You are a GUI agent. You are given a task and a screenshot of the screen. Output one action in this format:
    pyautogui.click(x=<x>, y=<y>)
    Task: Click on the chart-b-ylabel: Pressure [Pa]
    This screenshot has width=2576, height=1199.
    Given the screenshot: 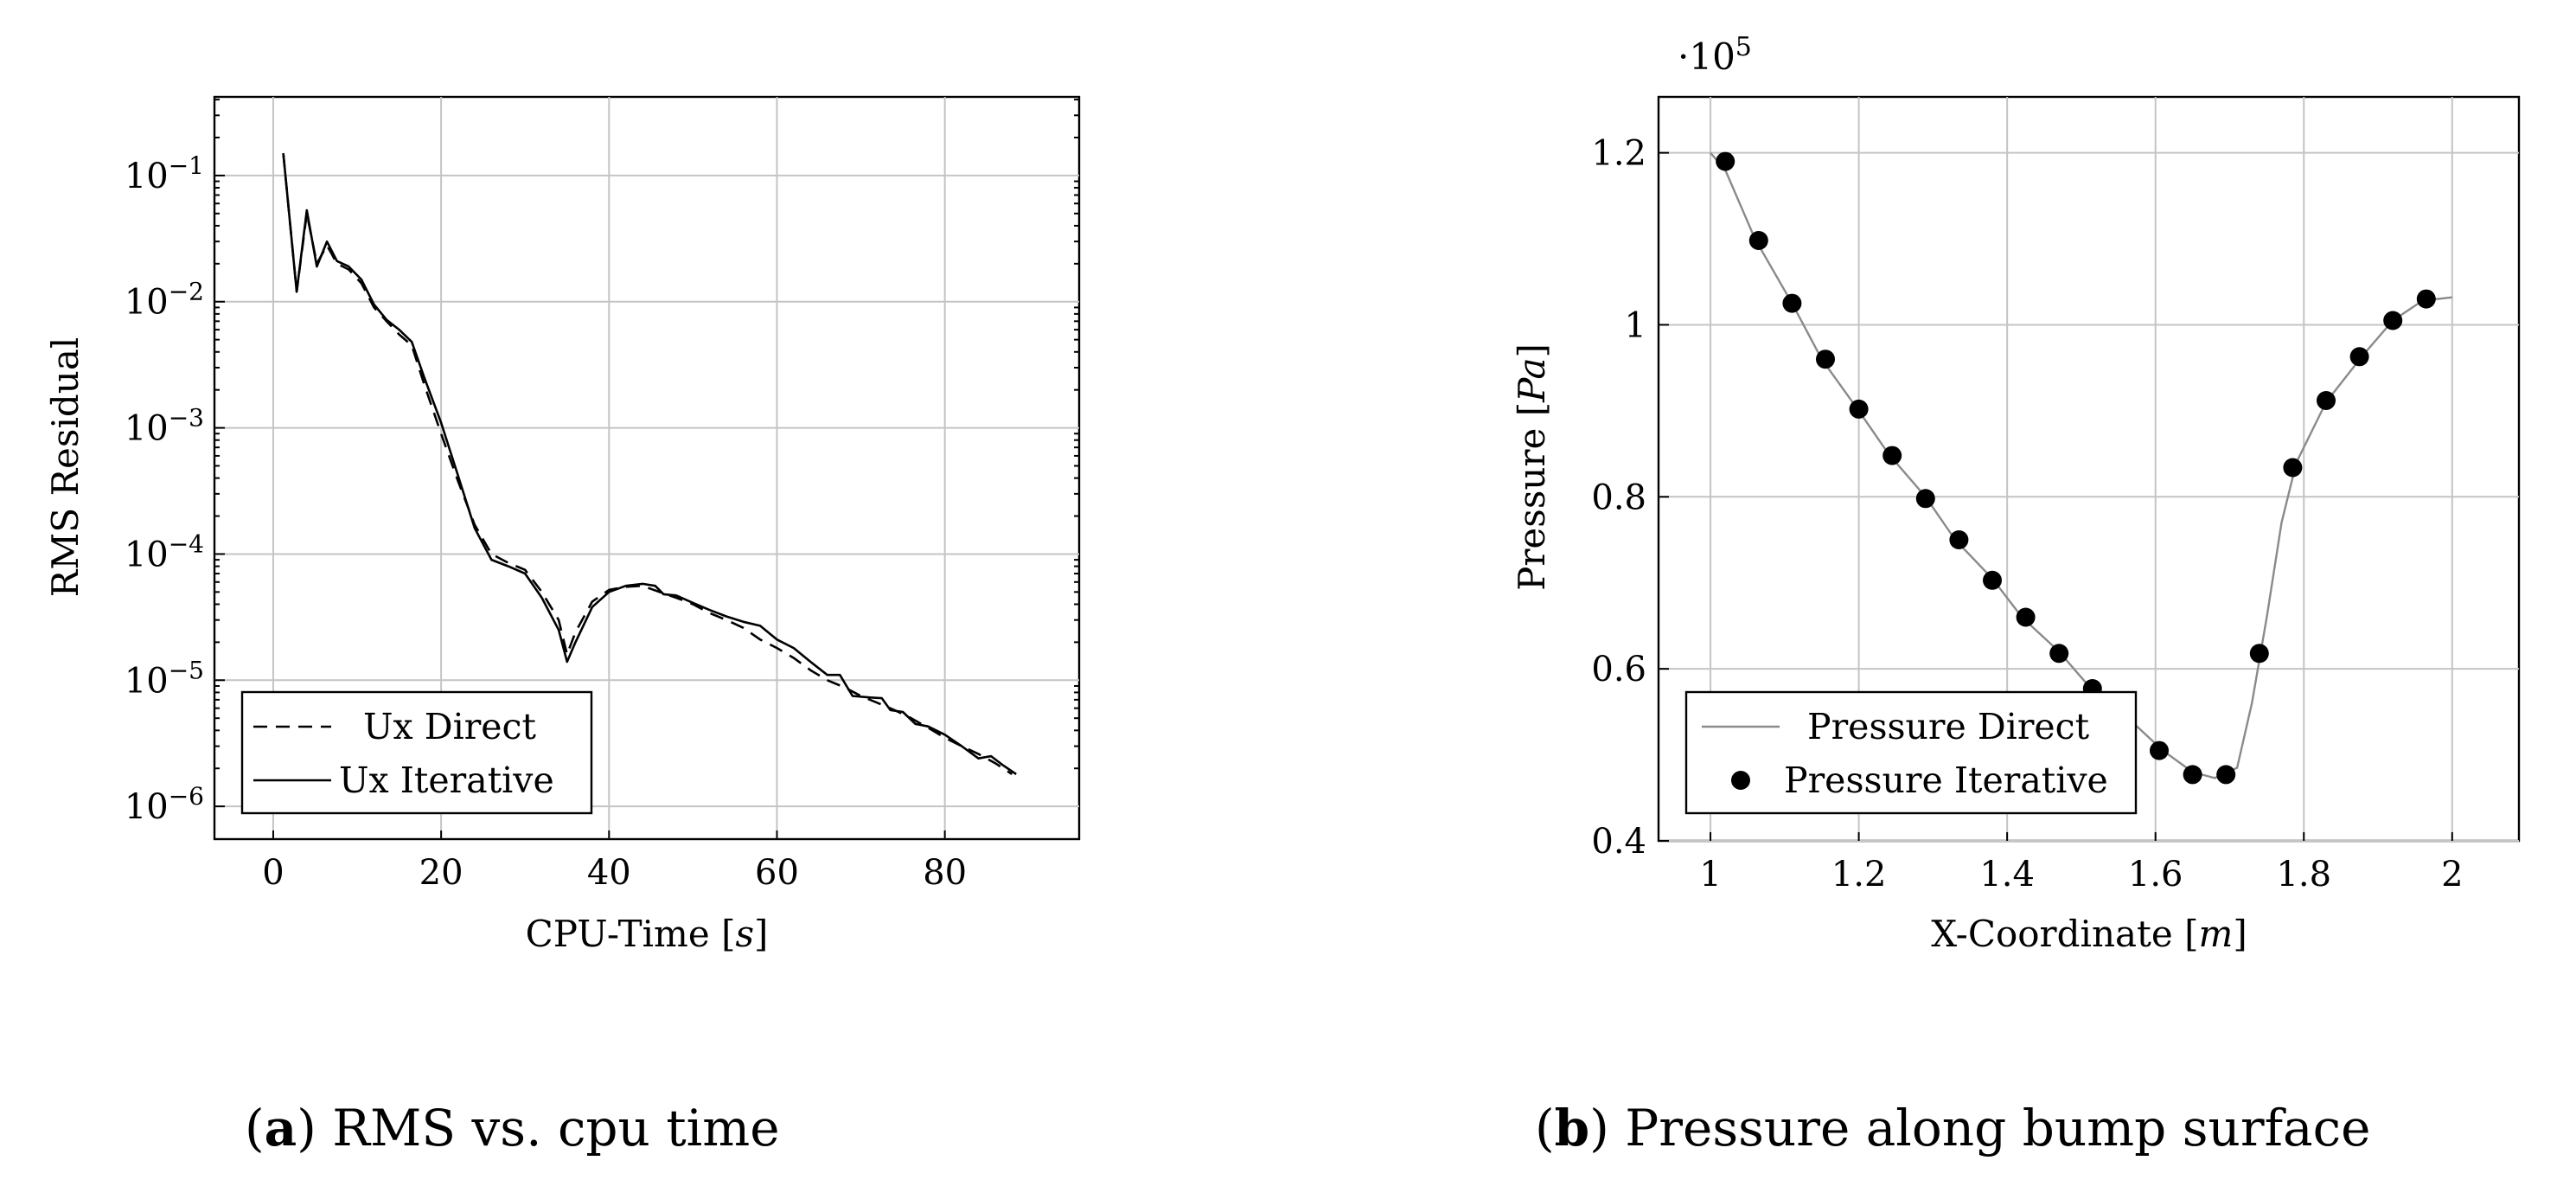 What is the action you would take?
    pyautogui.click(x=1532, y=467)
    